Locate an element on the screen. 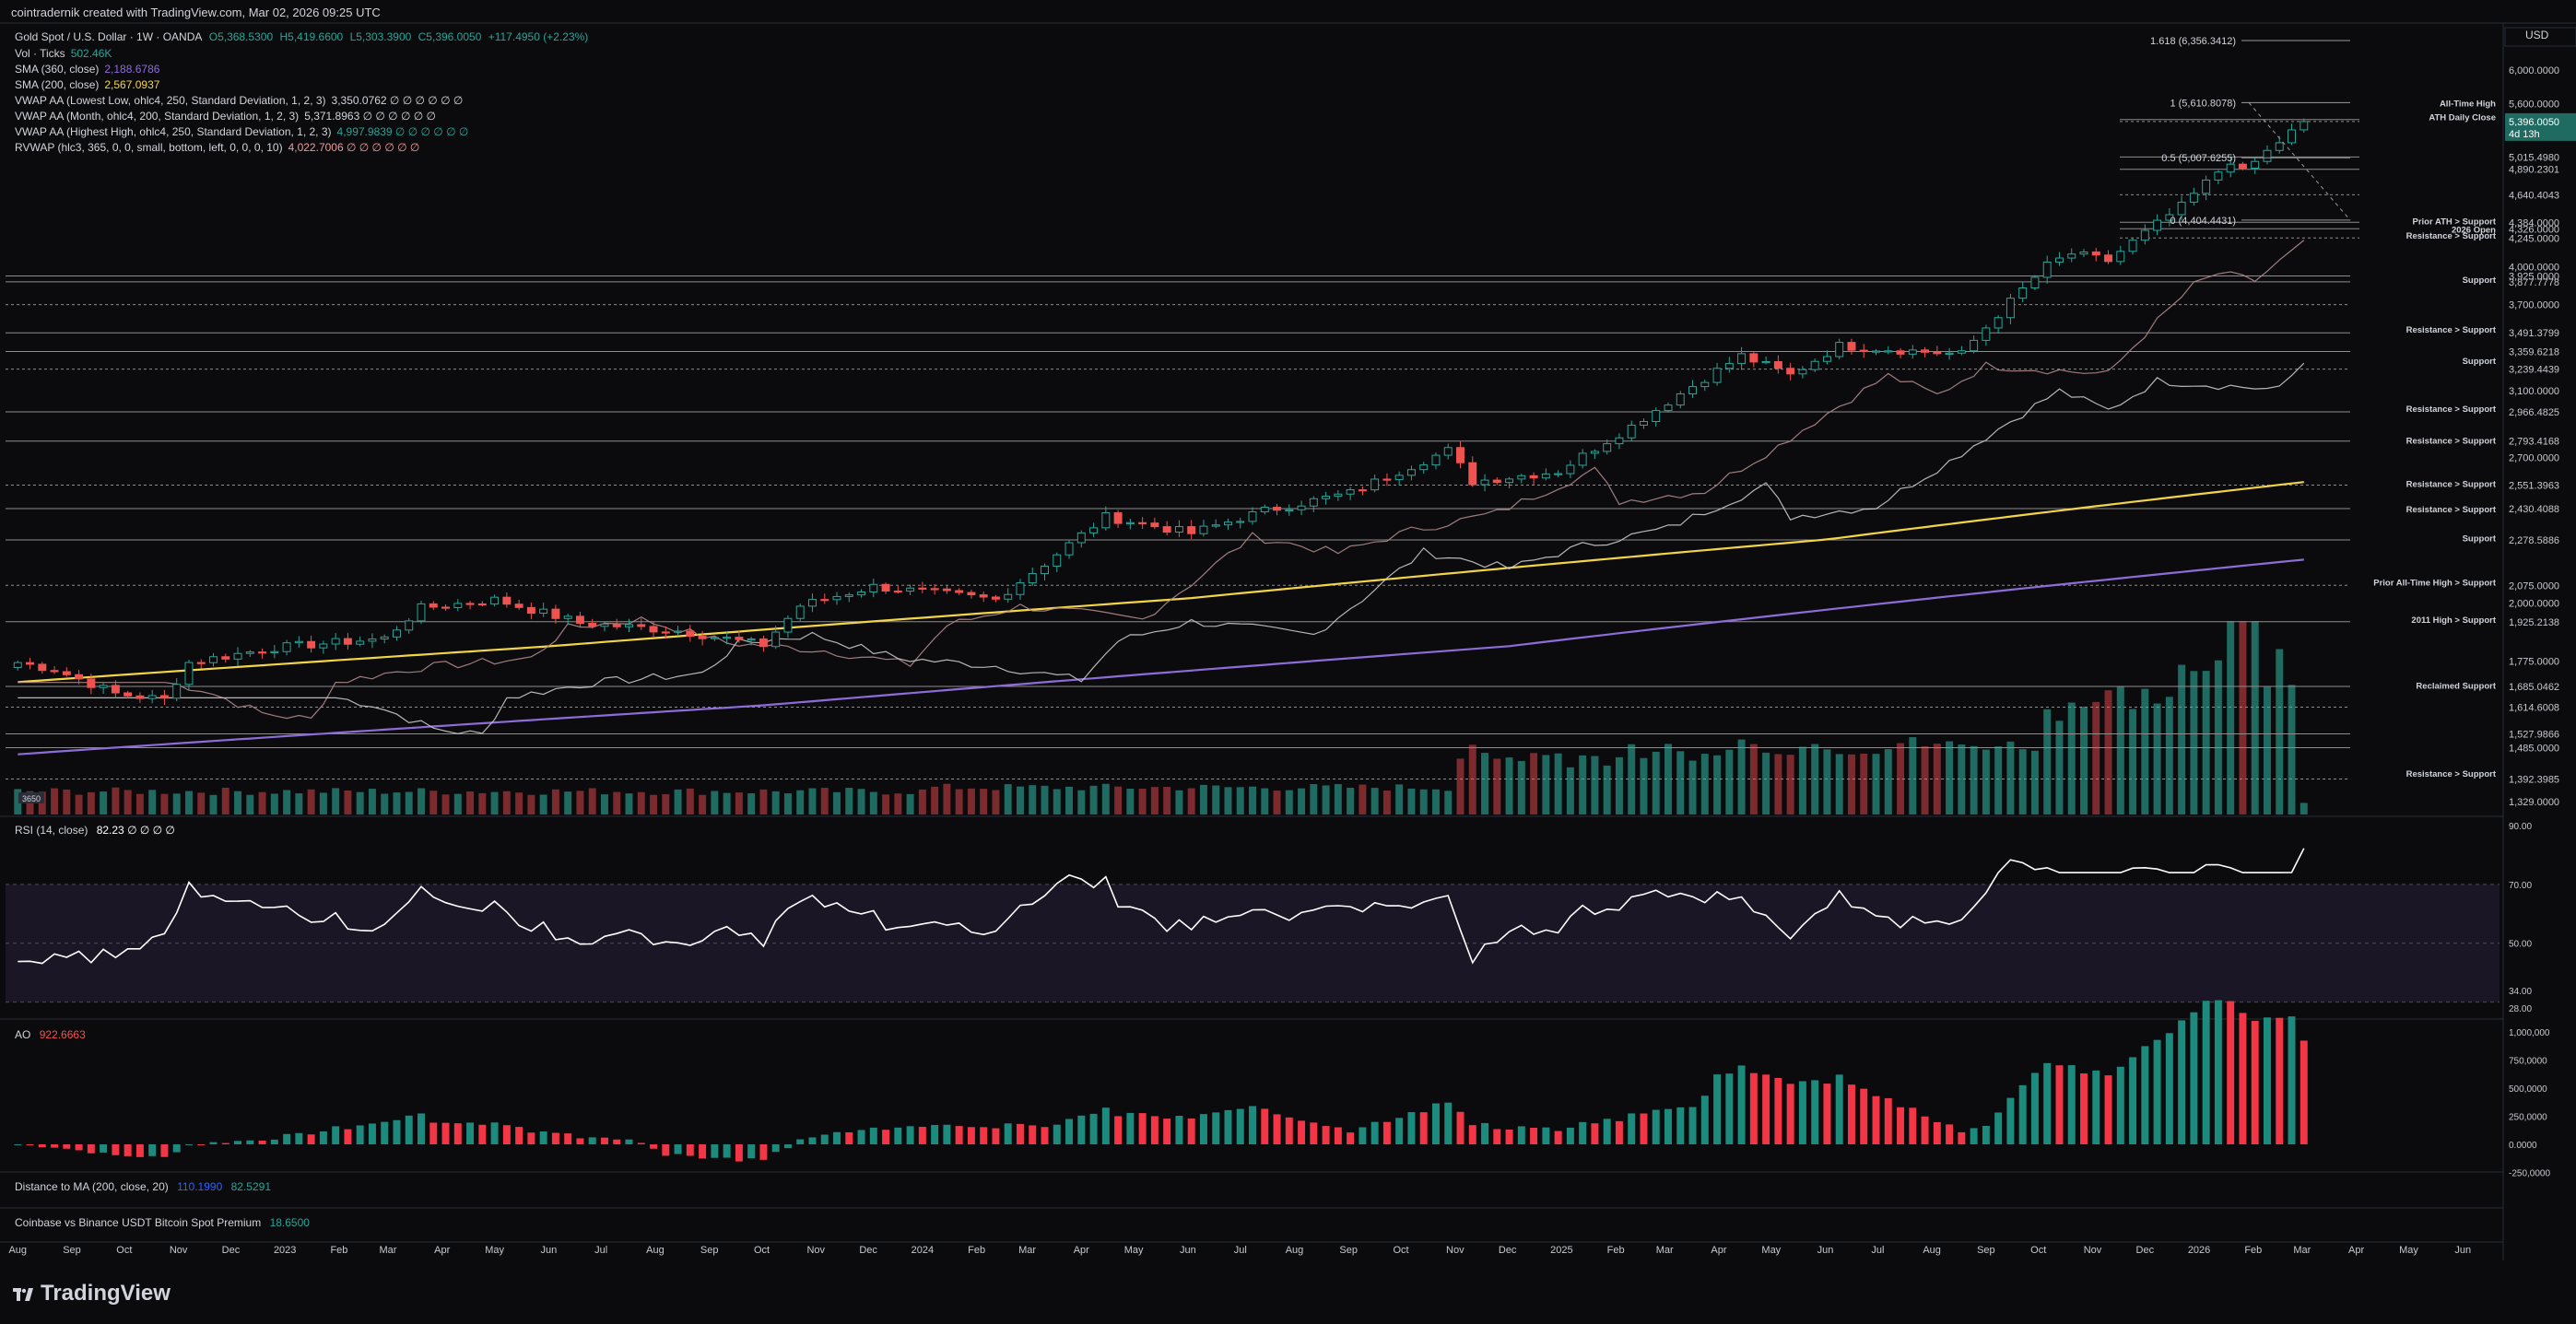  price-tick: 4,245.0000 is located at coordinates (2534, 238).